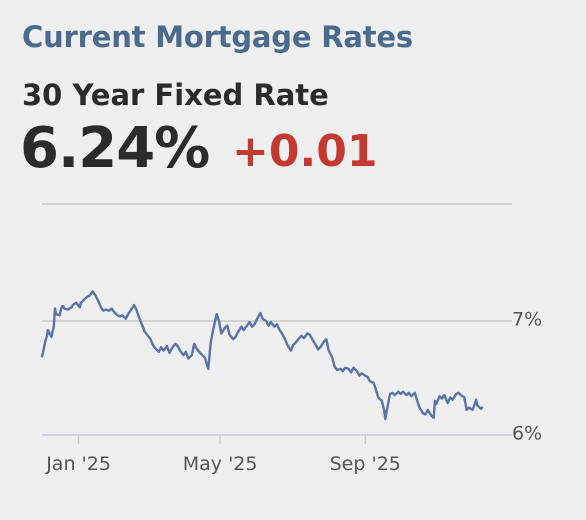 This screenshot has width=586, height=520. What do you see at coordinates (222, 439) in the screenshot?
I see `x-axis` at bounding box center [222, 439].